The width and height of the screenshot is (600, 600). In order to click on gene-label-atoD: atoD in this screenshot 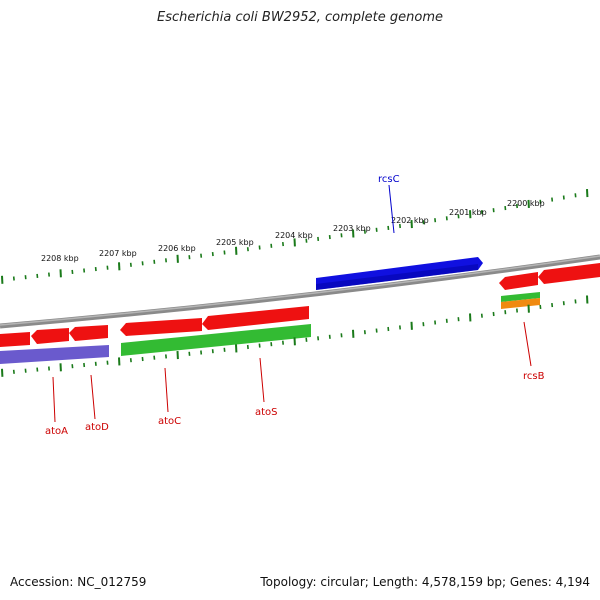, I will do `click(97, 427)`.